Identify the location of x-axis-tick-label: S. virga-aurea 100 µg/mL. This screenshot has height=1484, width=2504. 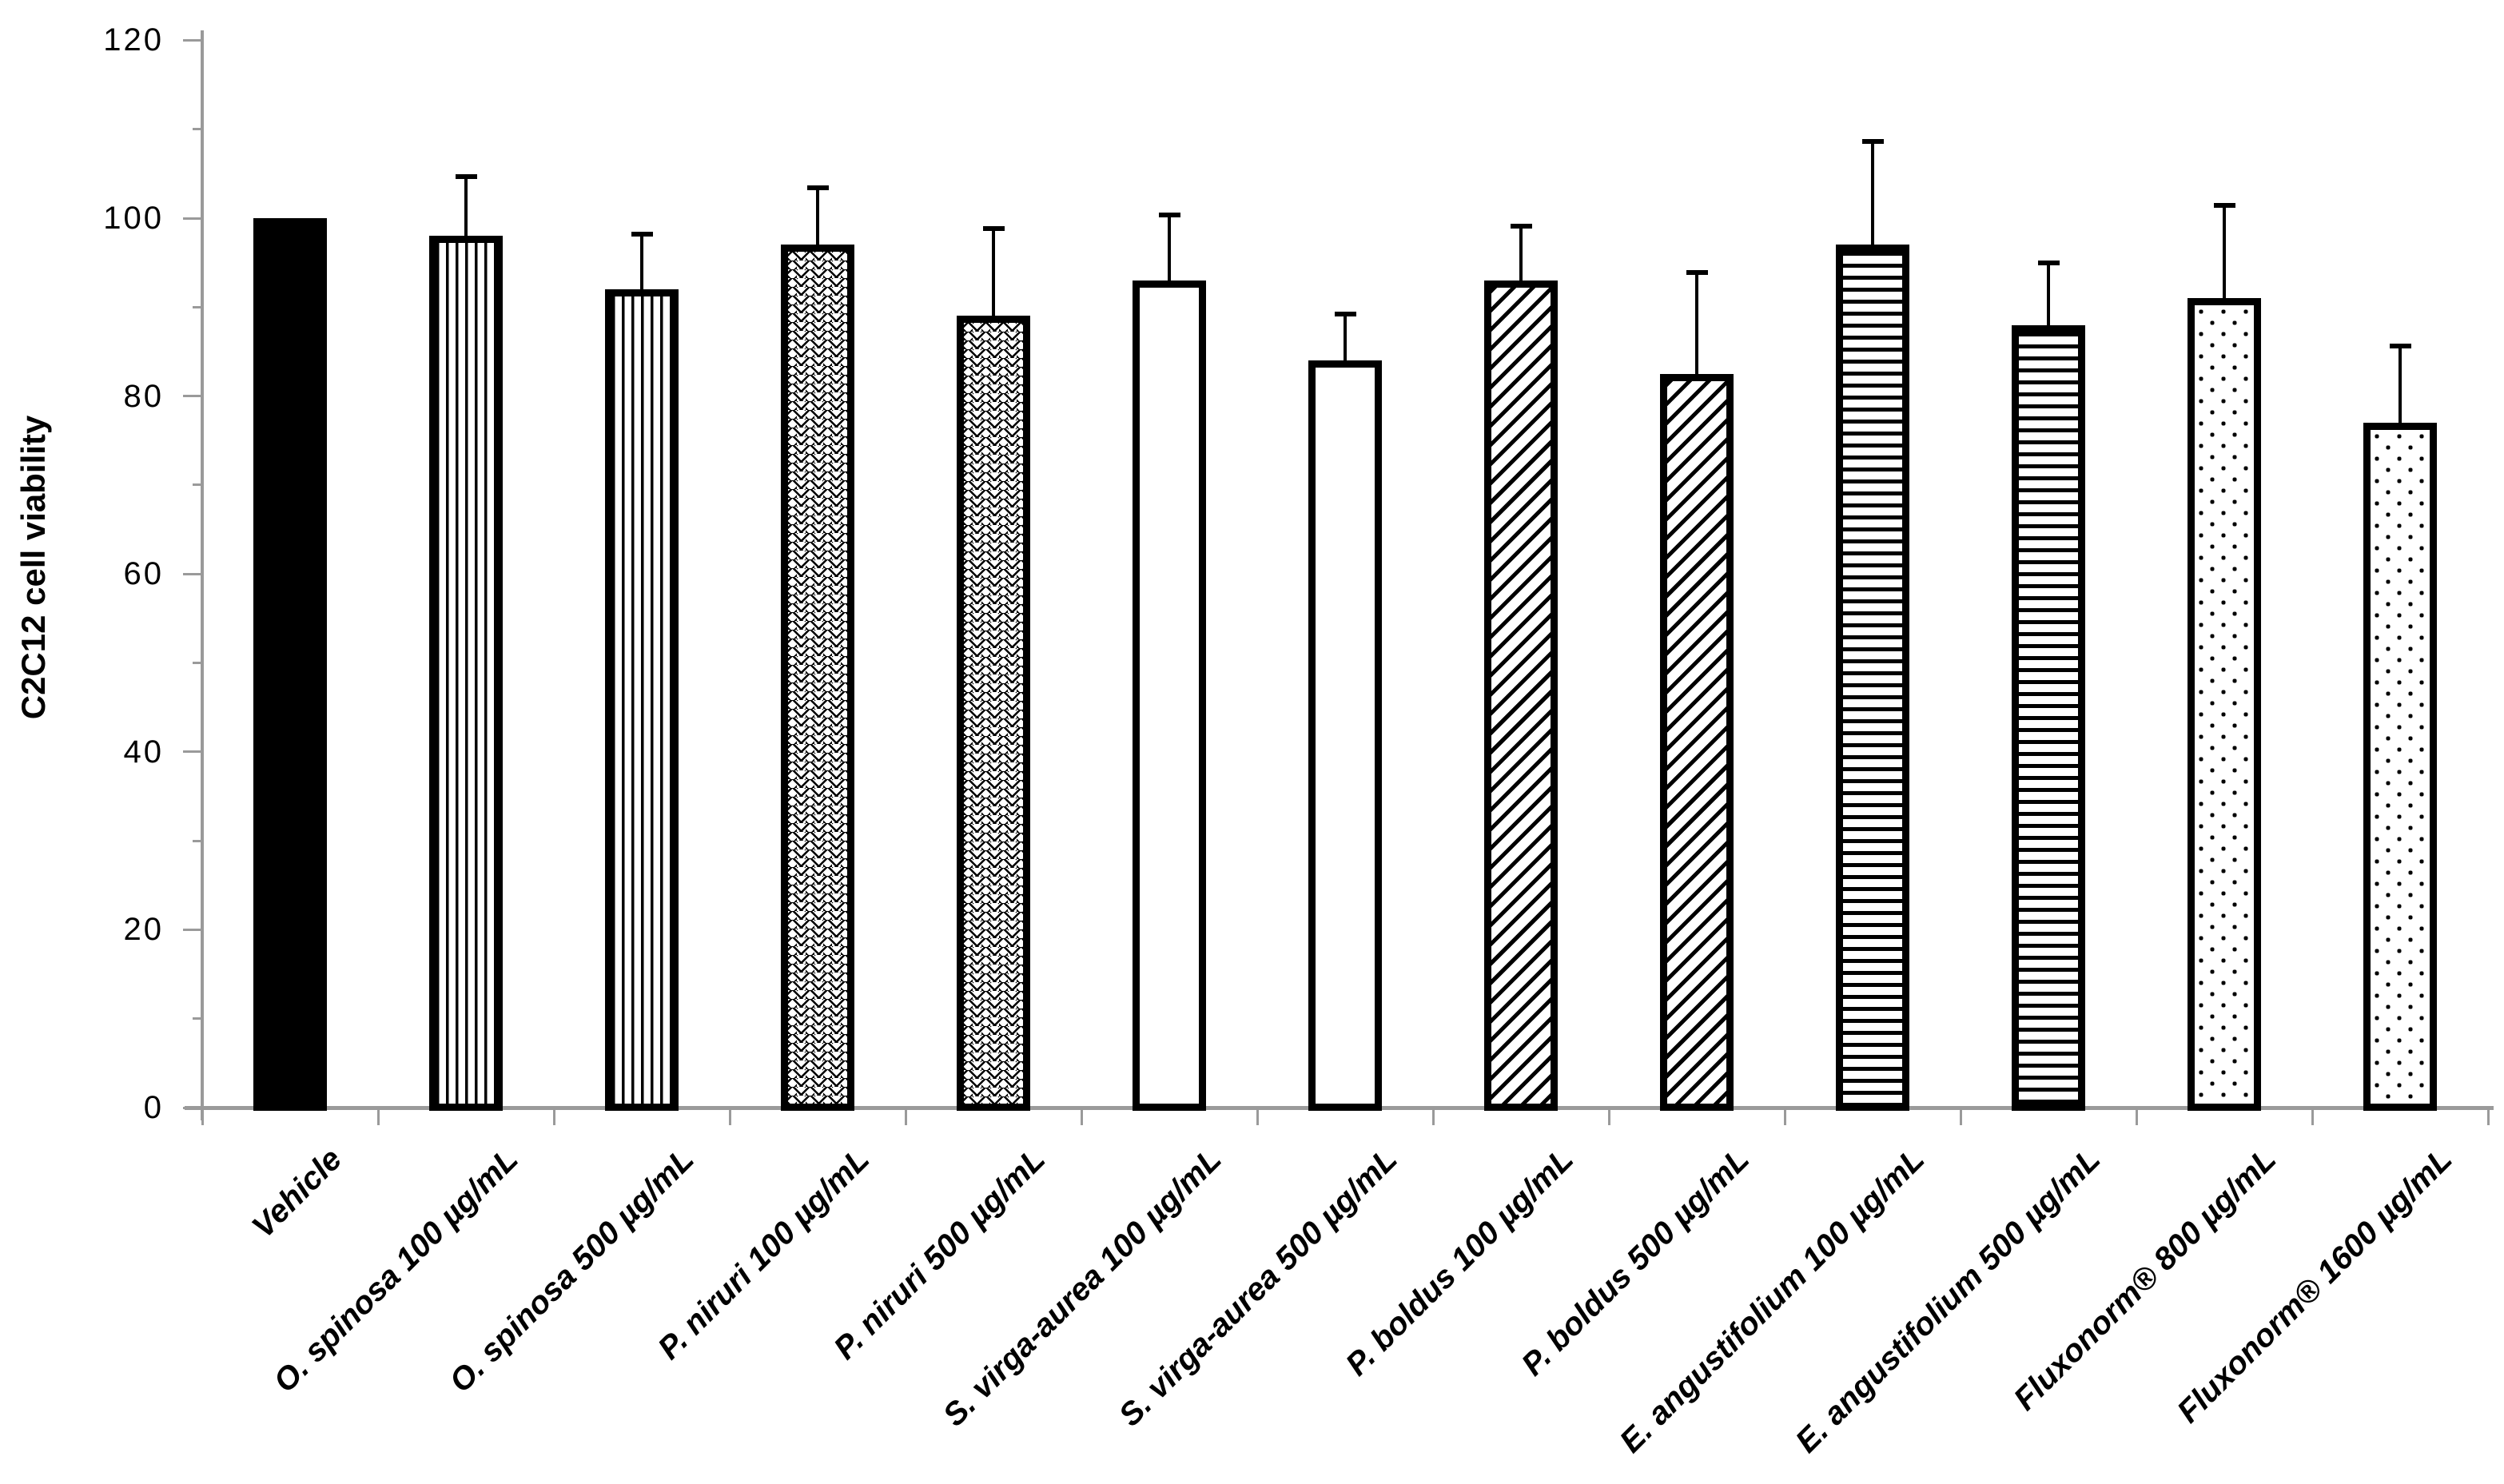
(1082, 1287).